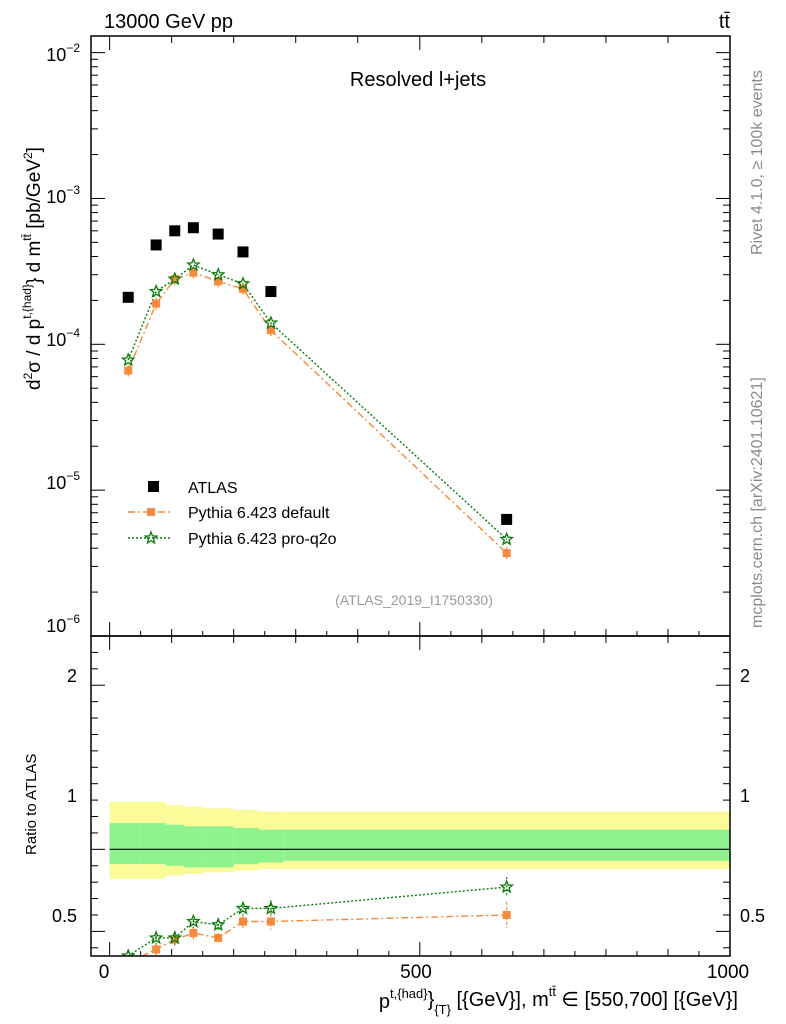 The height and width of the screenshot is (1024, 786). I want to click on legend-star-shape, so click(151, 537).